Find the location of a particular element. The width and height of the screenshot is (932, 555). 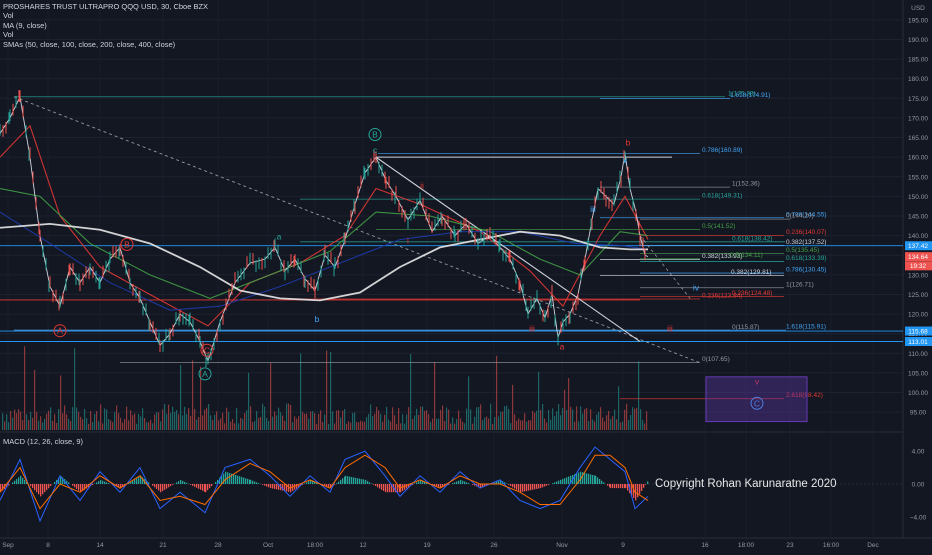

price-tick: 190.00 is located at coordinates (918, 40).